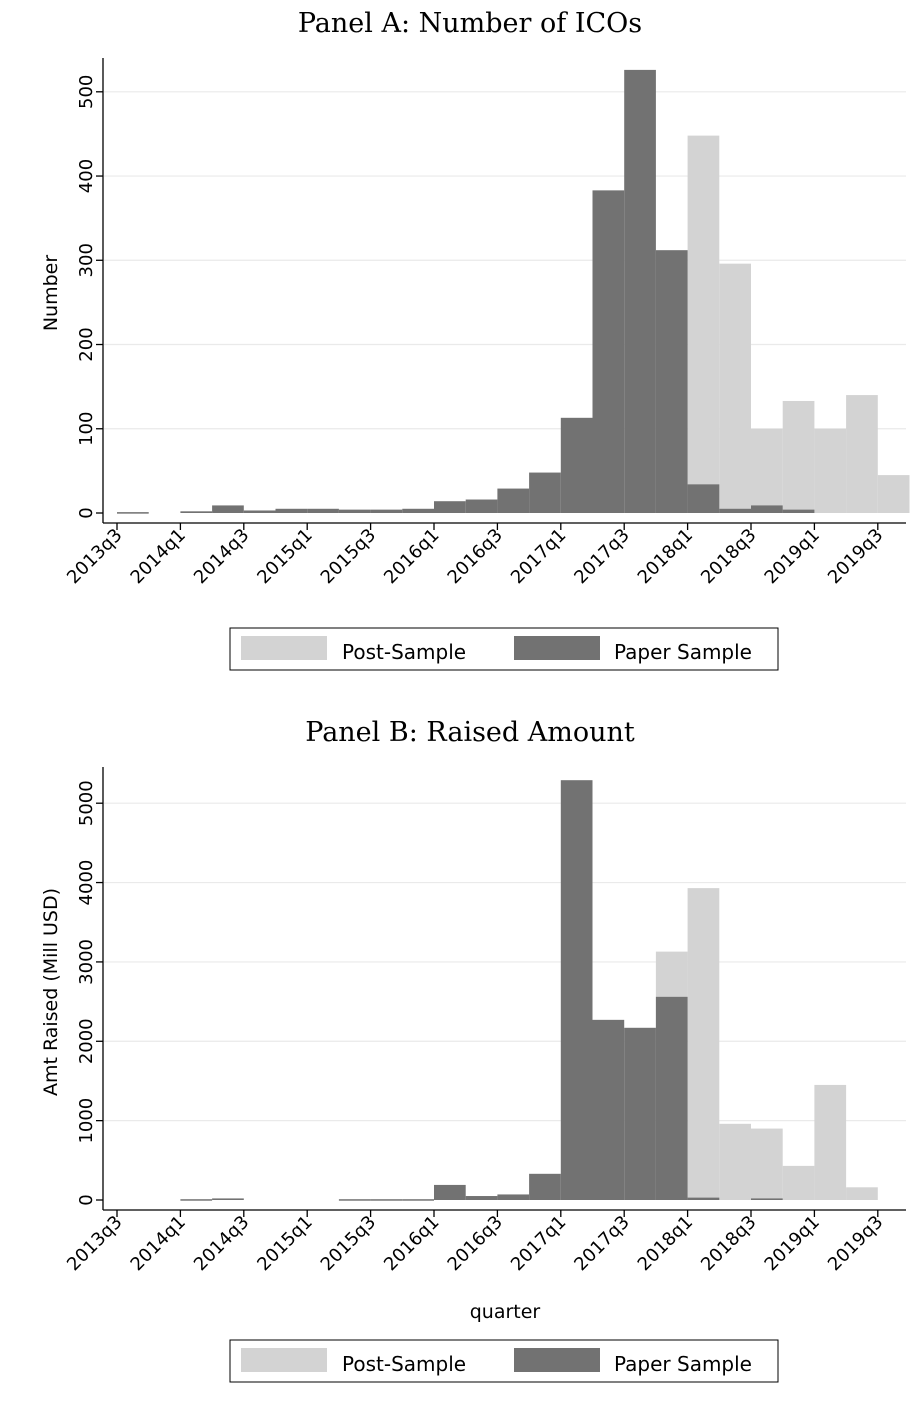 The image size is (912, 1406). I want to click on y-tick-label: 200, so click(86, 344).